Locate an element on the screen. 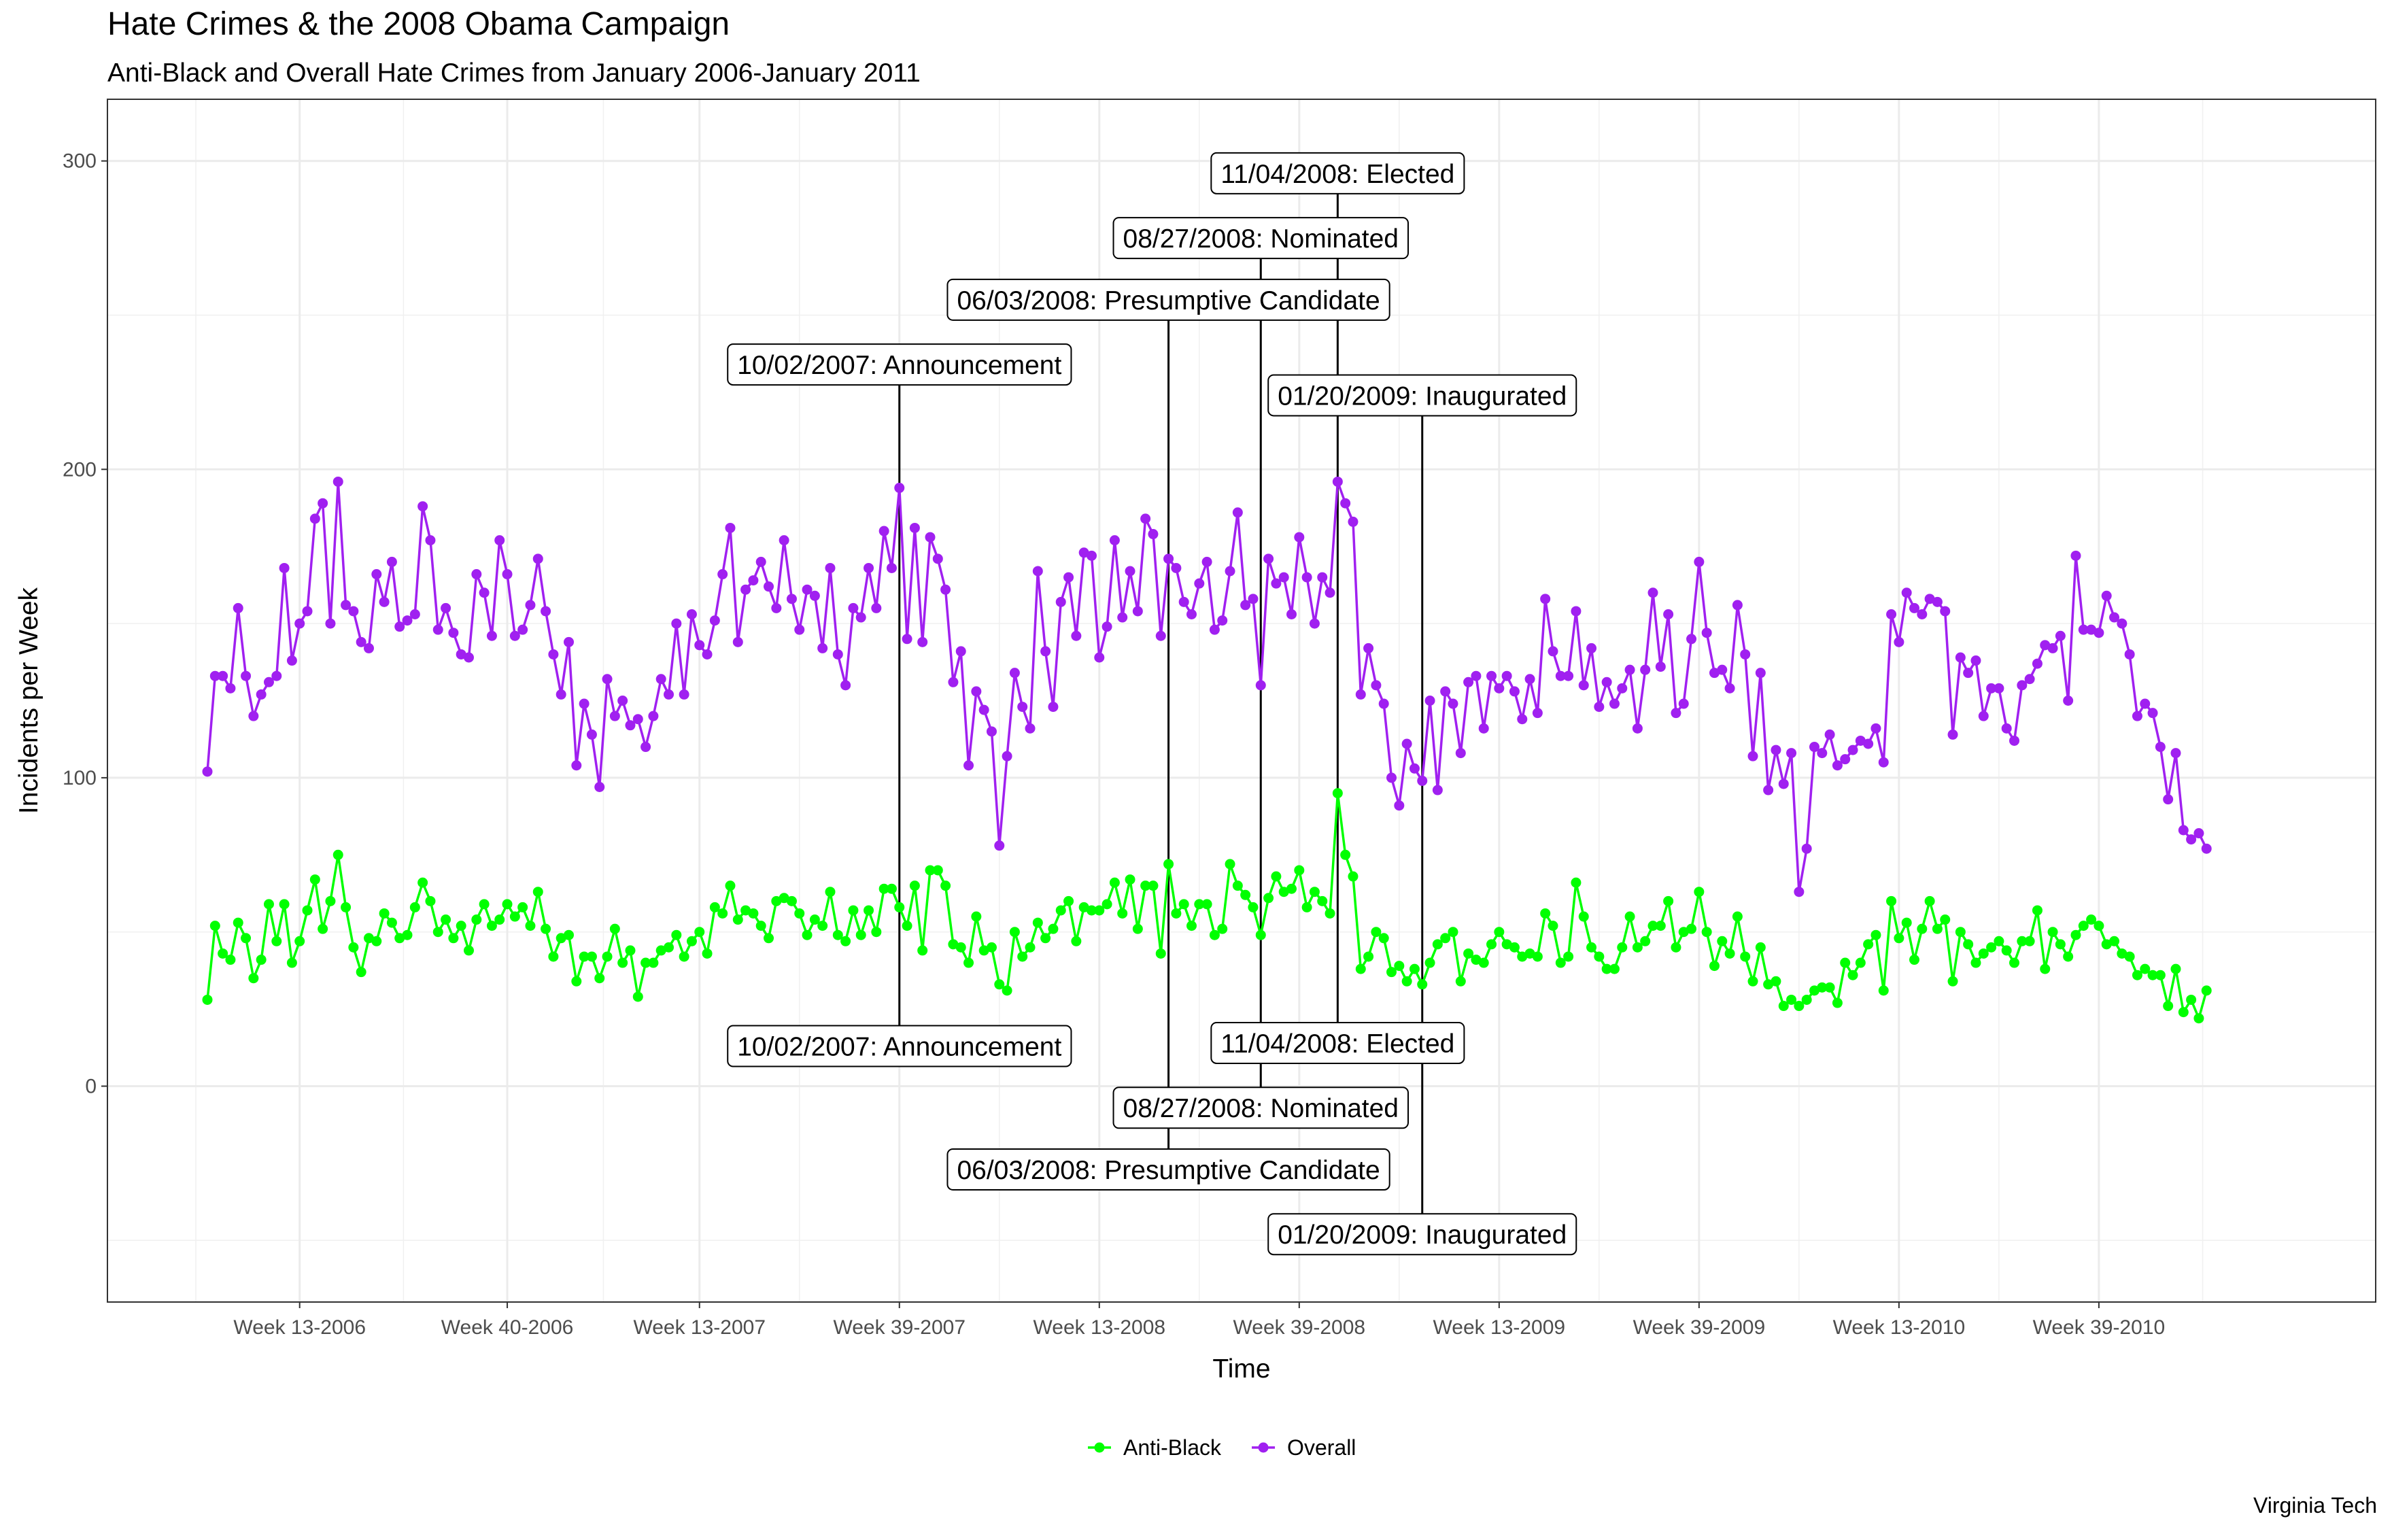 The image size is (2392, 1540). annotation-label: 01/20/2009: Inaugurated is located at coordinates (1422, 395).